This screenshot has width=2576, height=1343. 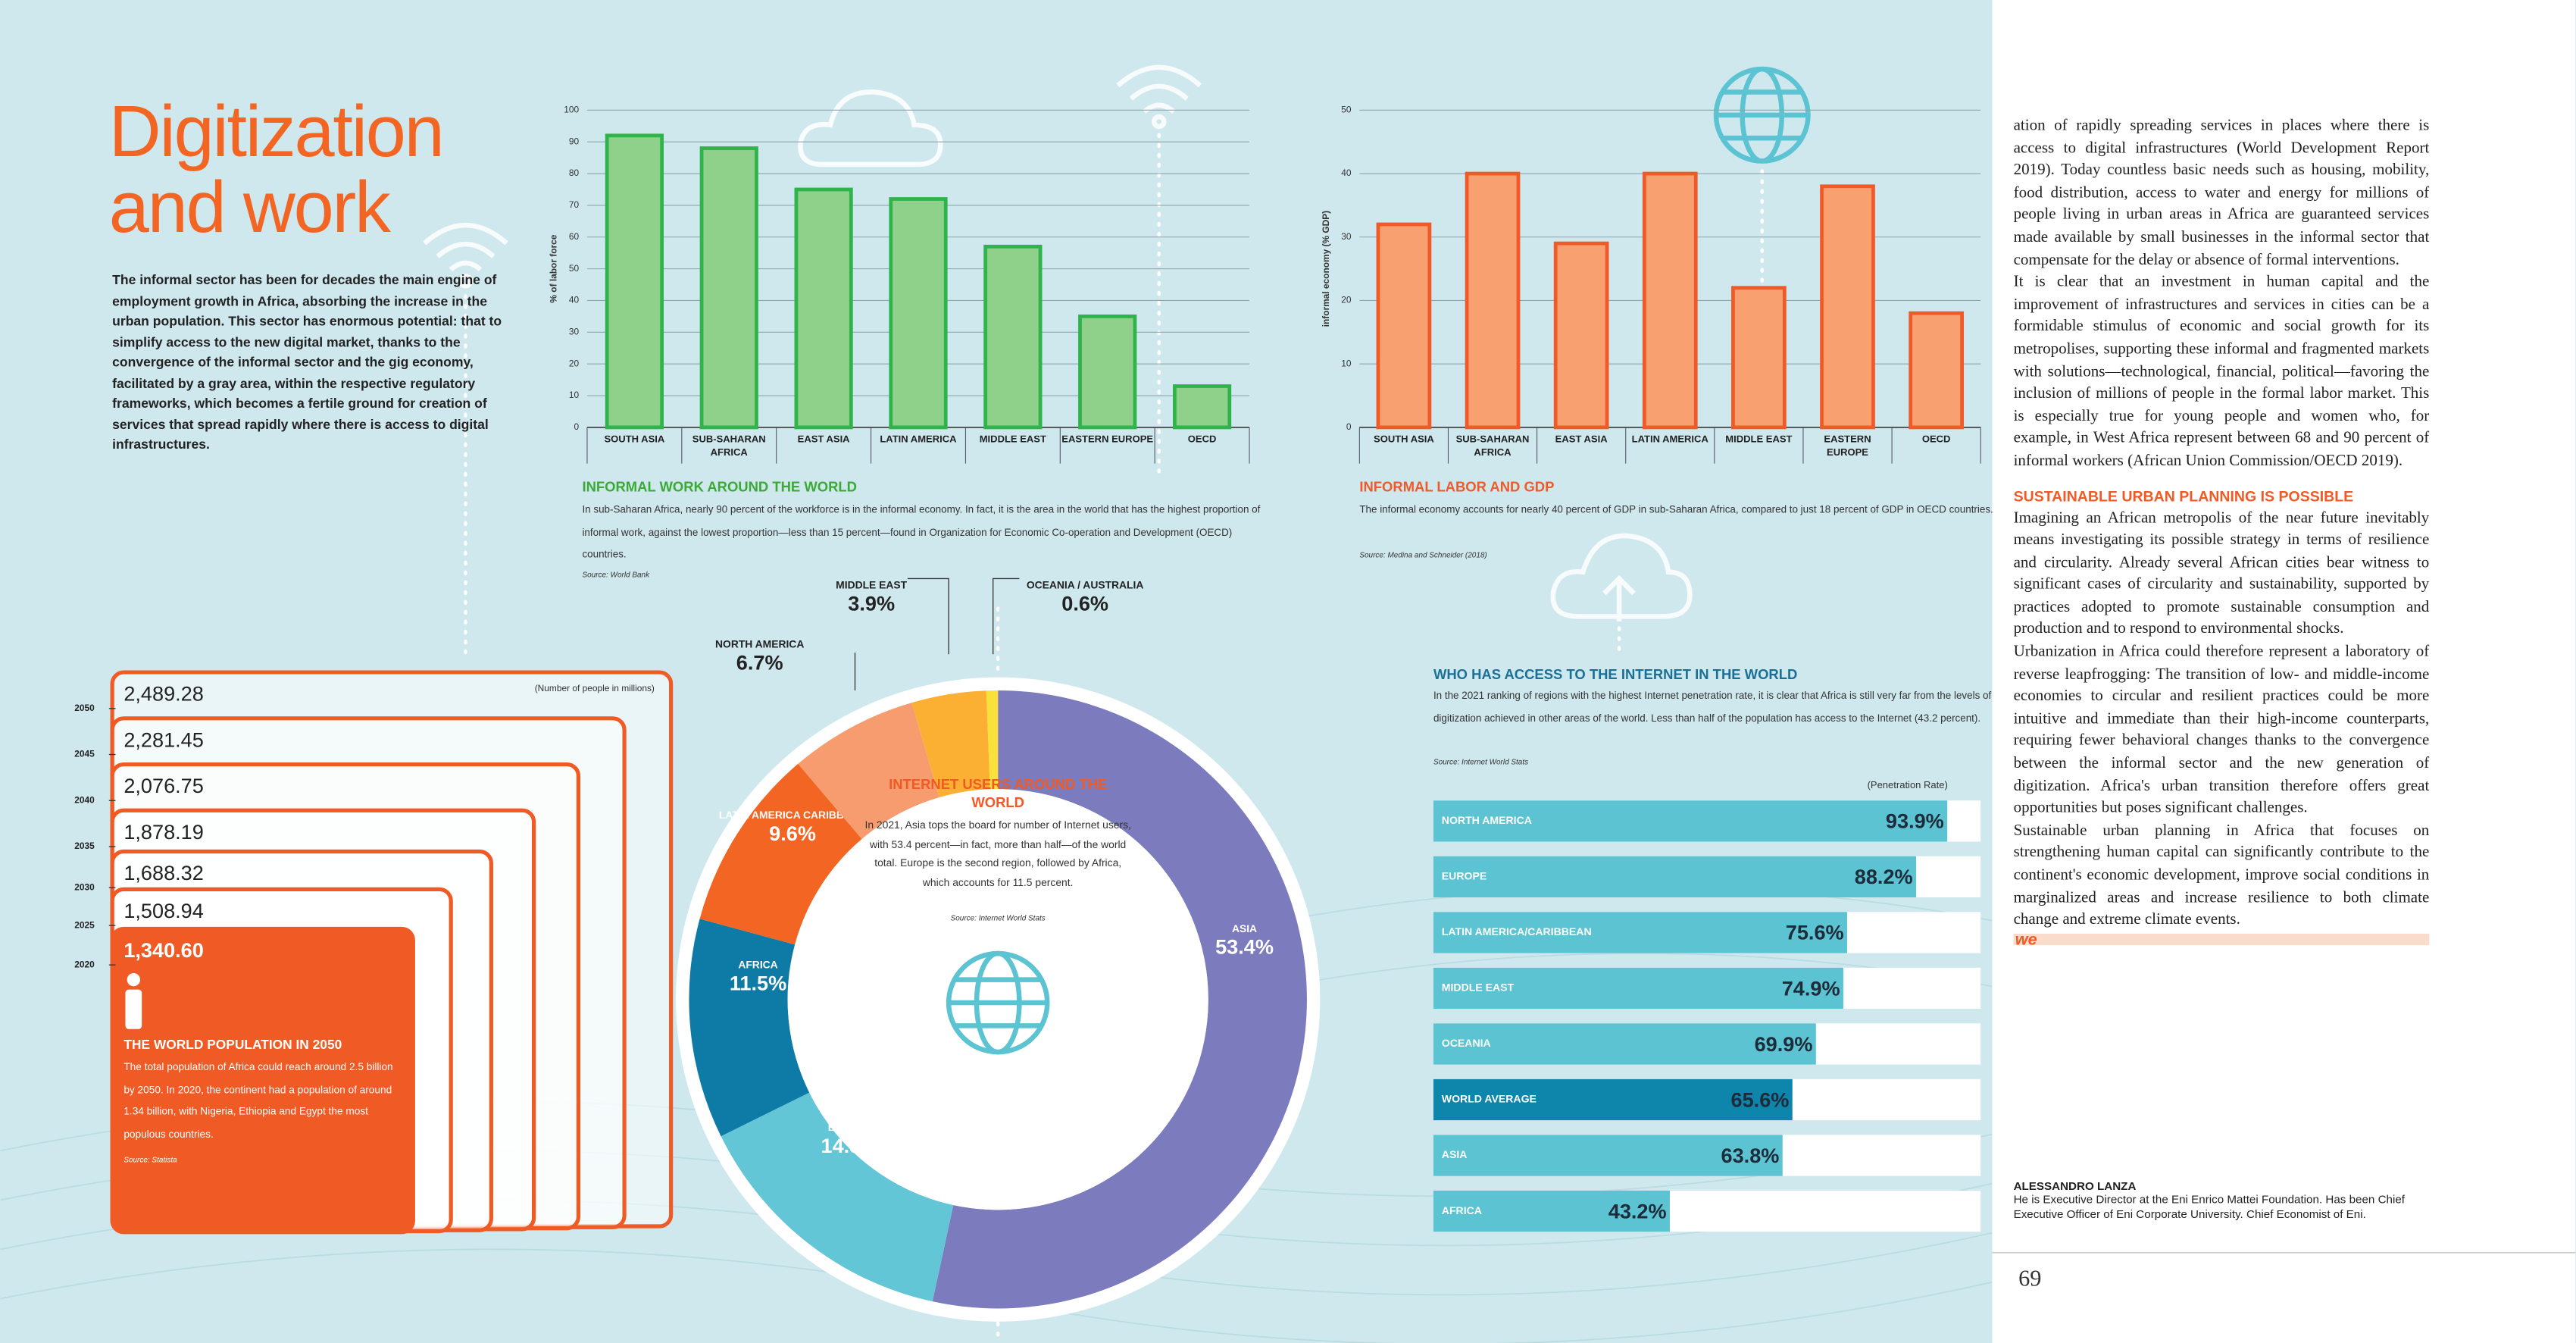 I want to click on value-label: 43.2%, so click(x=1637, y=1210).